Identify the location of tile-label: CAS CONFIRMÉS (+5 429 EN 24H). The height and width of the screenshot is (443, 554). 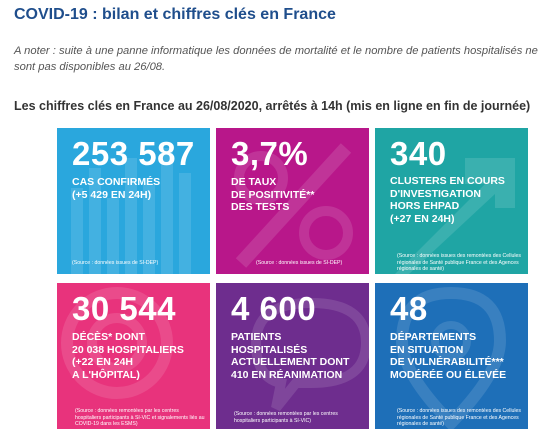
(116, 188).